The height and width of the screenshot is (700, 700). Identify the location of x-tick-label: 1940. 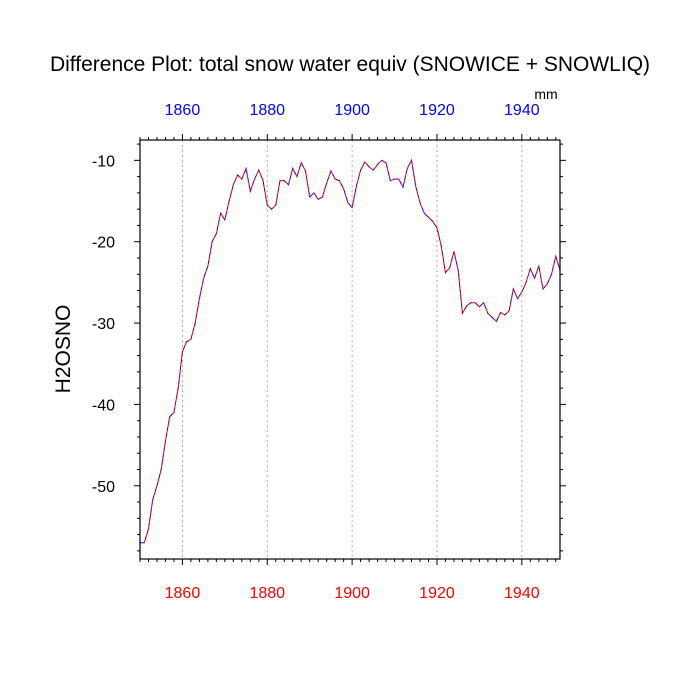
(522, 593).